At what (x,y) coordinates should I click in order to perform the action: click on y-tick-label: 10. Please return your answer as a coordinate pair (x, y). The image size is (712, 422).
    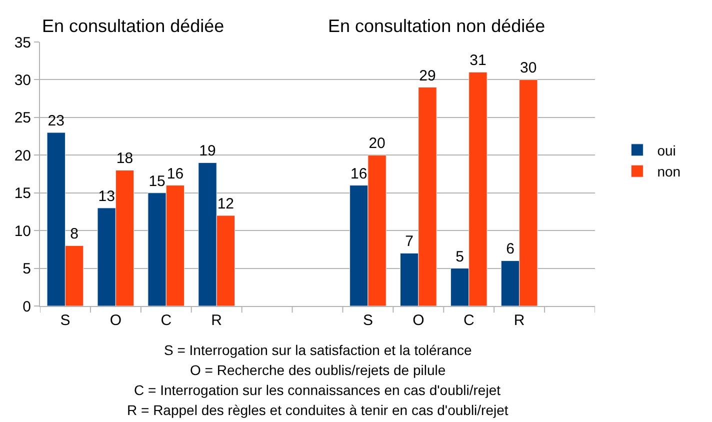
    Looking at the image, I should click on (22, 231).